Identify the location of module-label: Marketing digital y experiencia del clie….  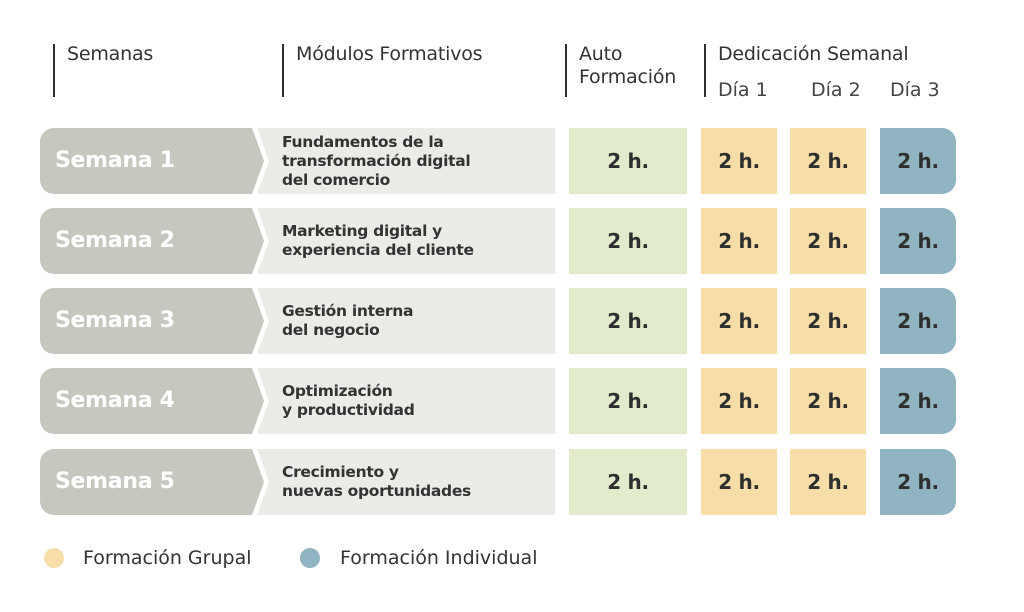
(378, 240).